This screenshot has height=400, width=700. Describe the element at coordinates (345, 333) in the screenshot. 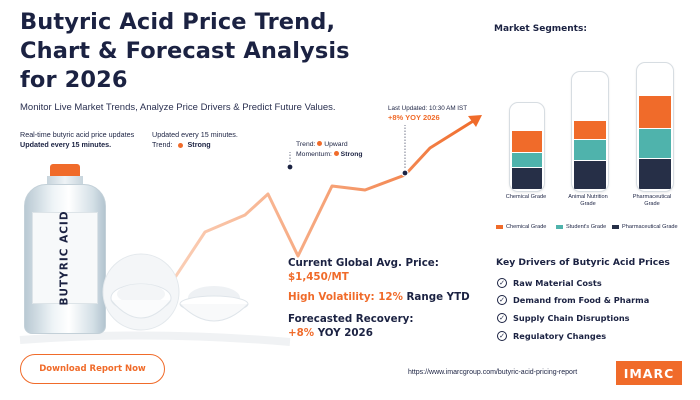

I see `recovery-suffix: YOY 2026` at that location.